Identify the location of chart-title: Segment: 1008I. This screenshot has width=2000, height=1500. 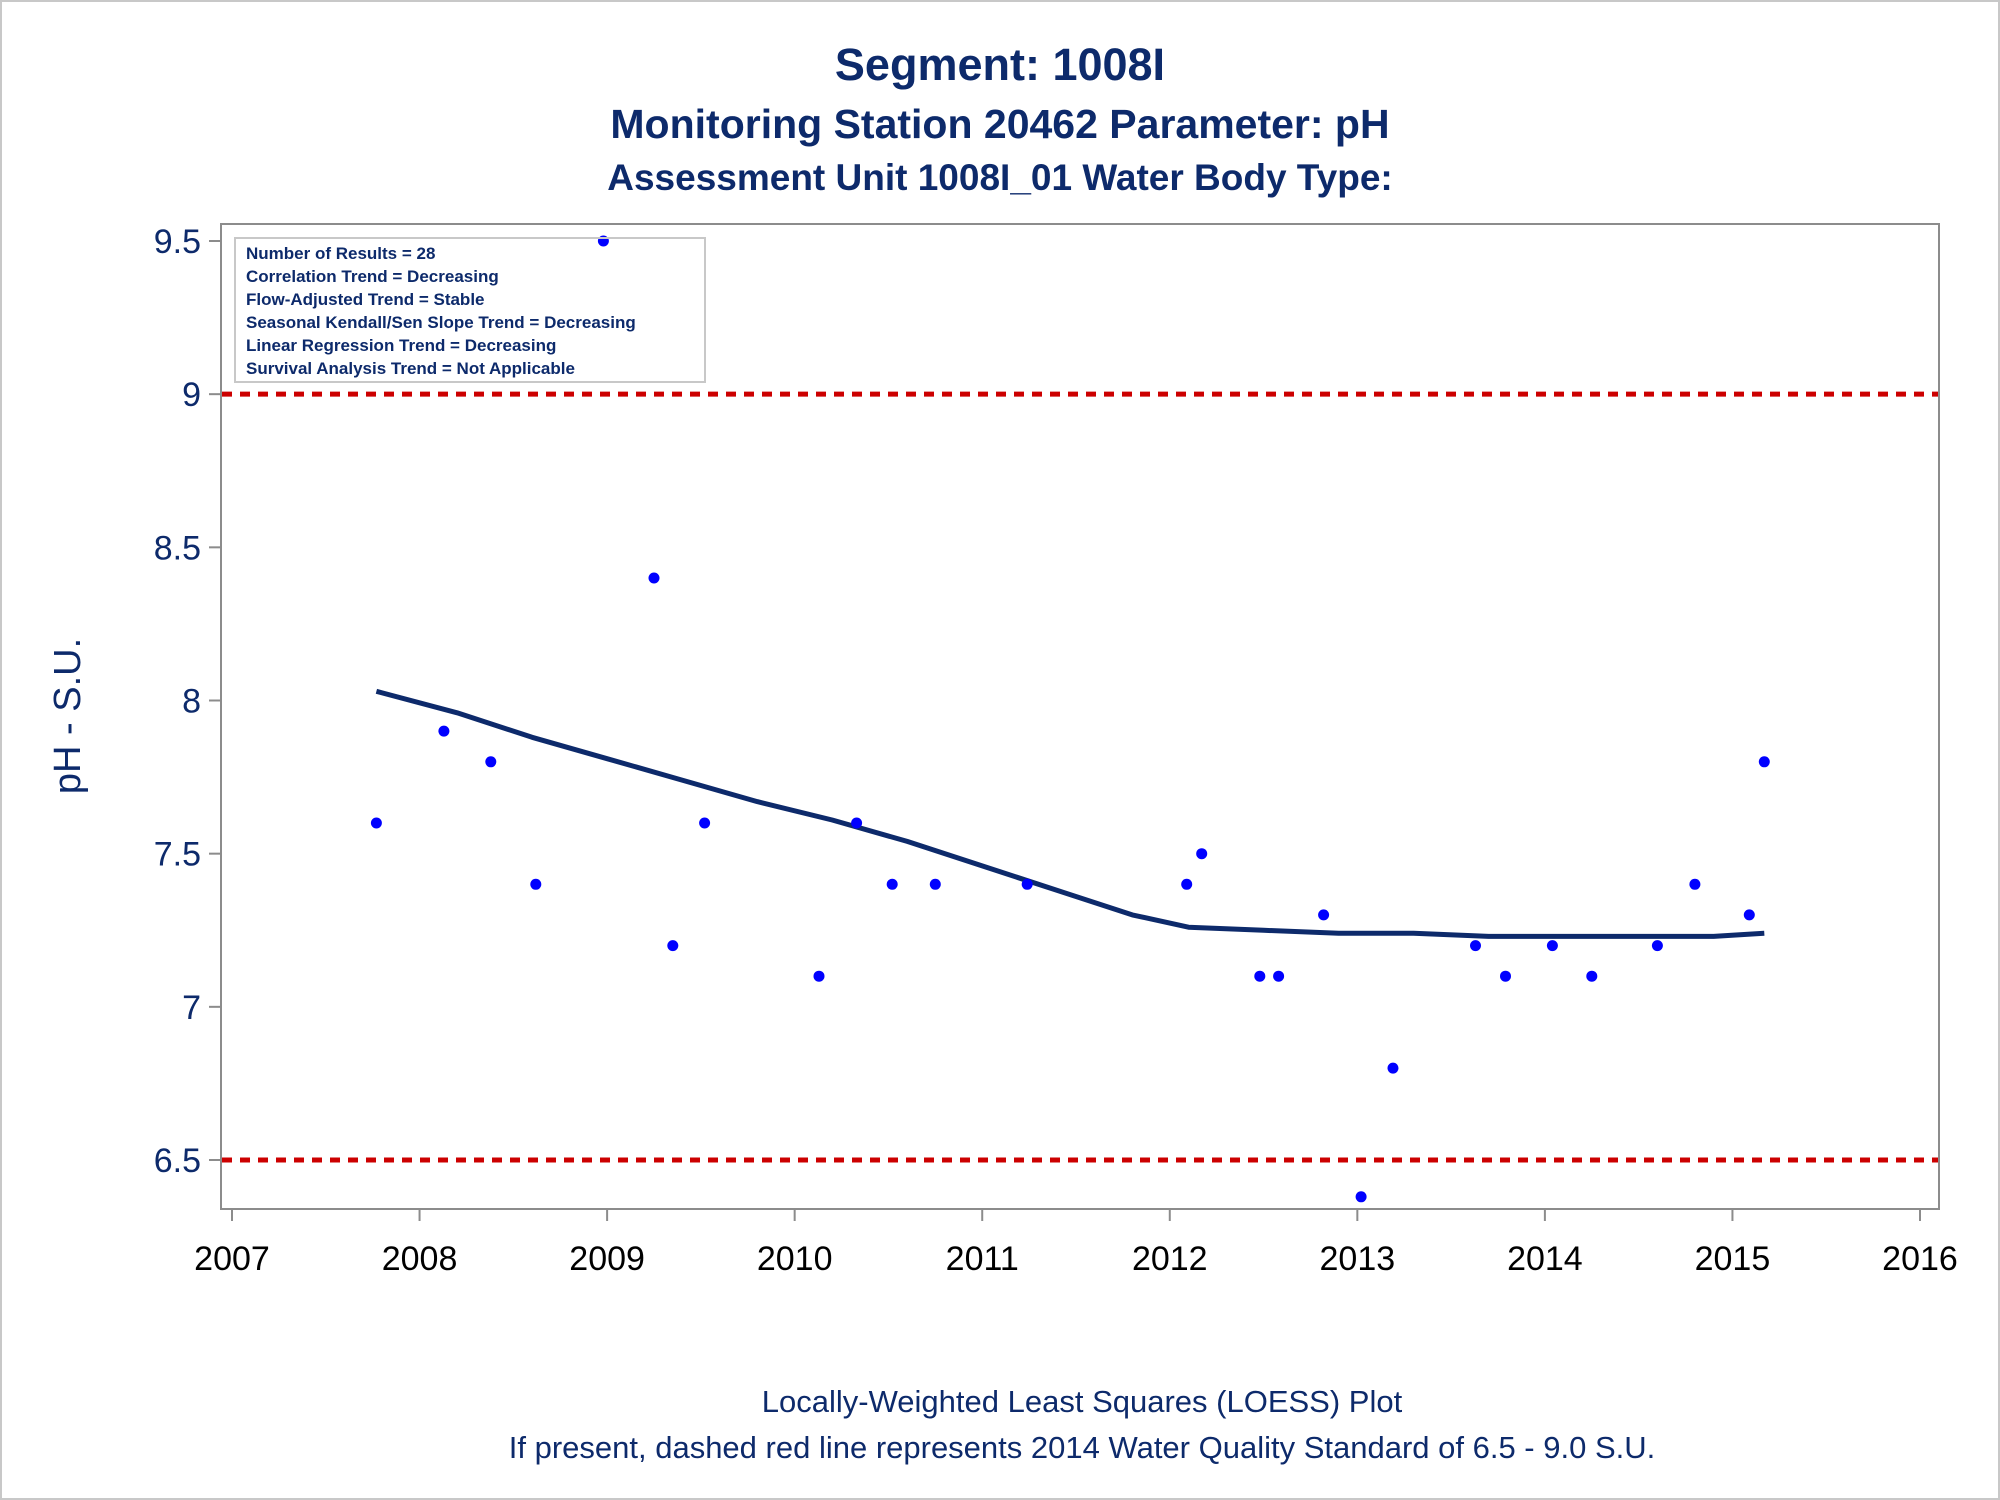
(1000, 64).